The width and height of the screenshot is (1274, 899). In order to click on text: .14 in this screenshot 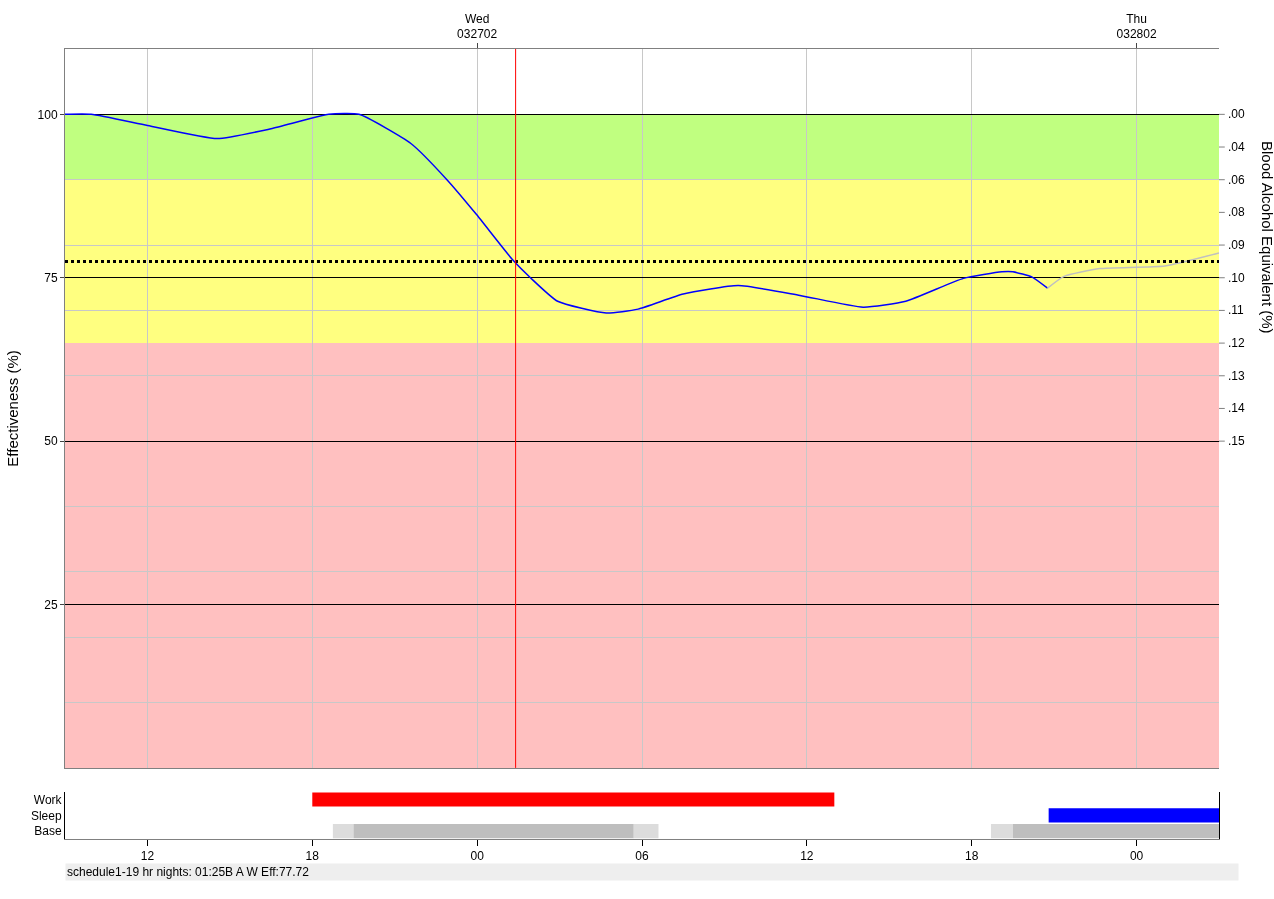, I will do `click(1237, 408)`.